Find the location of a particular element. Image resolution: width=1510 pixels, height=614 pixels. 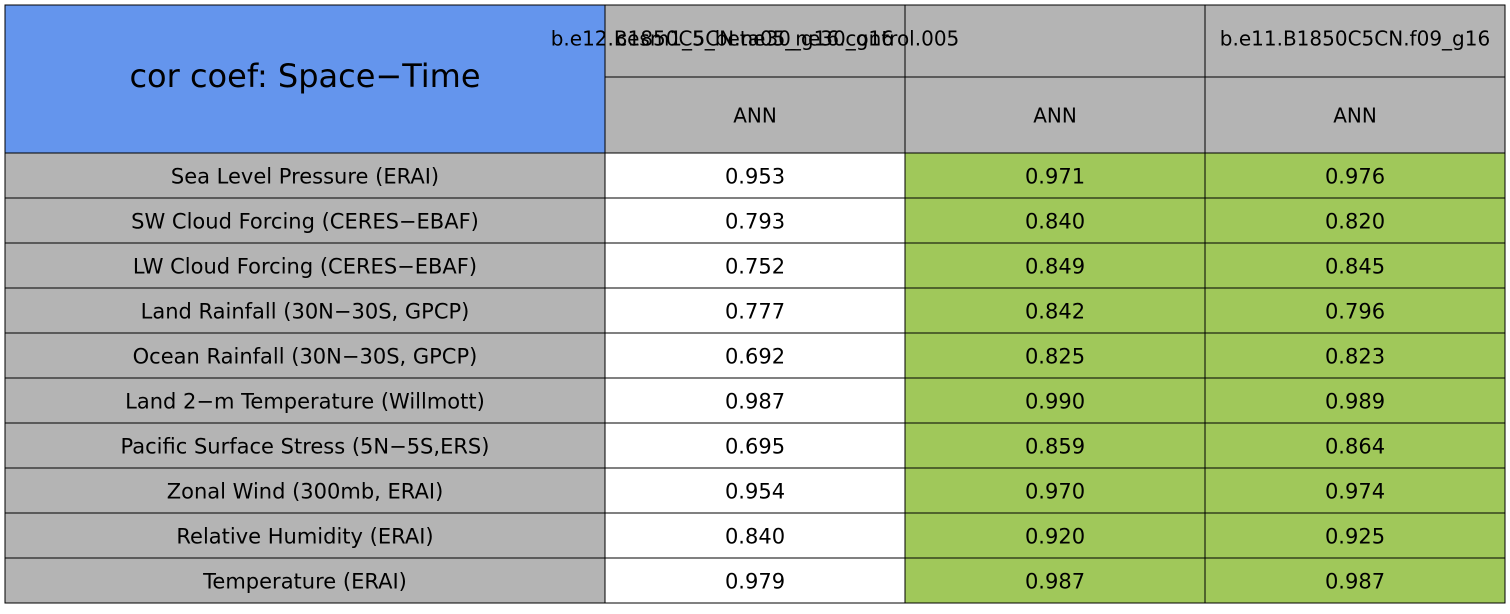

row-label: Land Rainfall (30N−30S, GPCP) is located at coordinates (305, 312).